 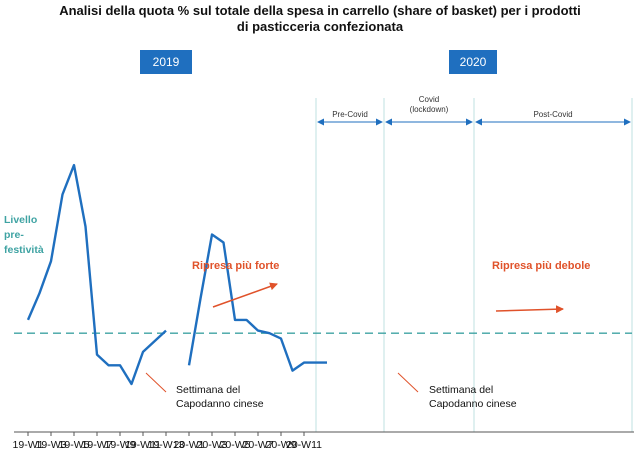 I want to click on x-tick-label: 19-W7, so click(x=97, y=445).